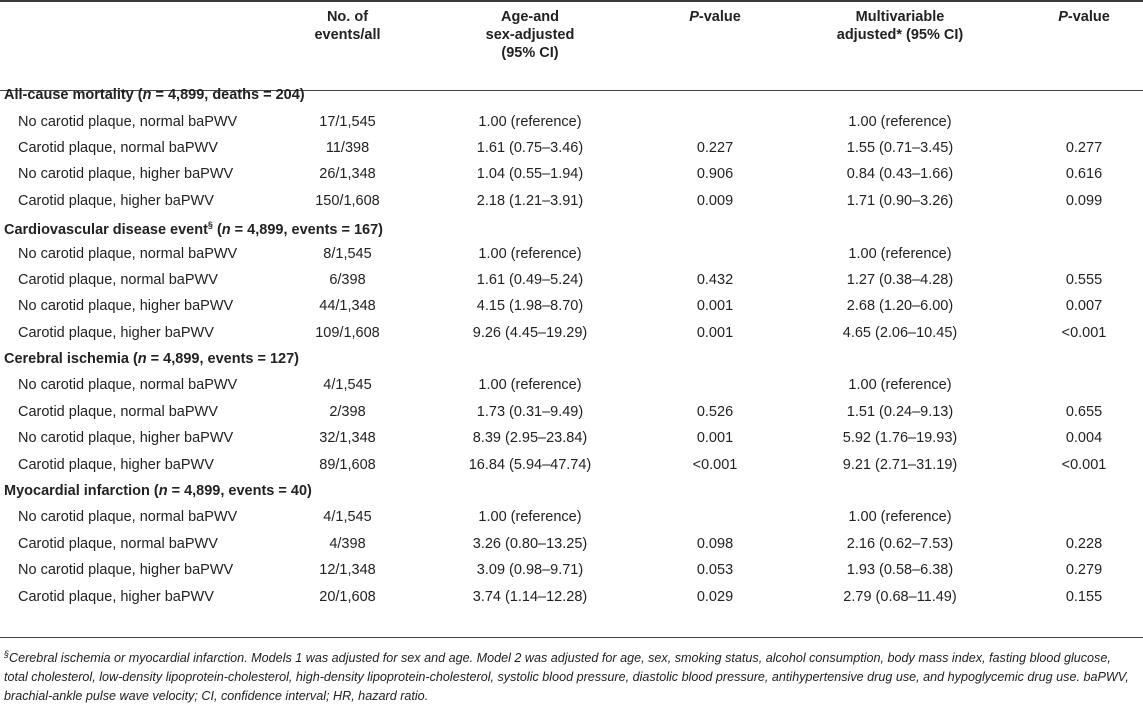 The width and height of the screenshot is (1143, 706). Describe the element at coordinates (530, 570) in the screenshot. I see `age-sex-hr-cell: 3.09 (0.98–9.71)` at that location.